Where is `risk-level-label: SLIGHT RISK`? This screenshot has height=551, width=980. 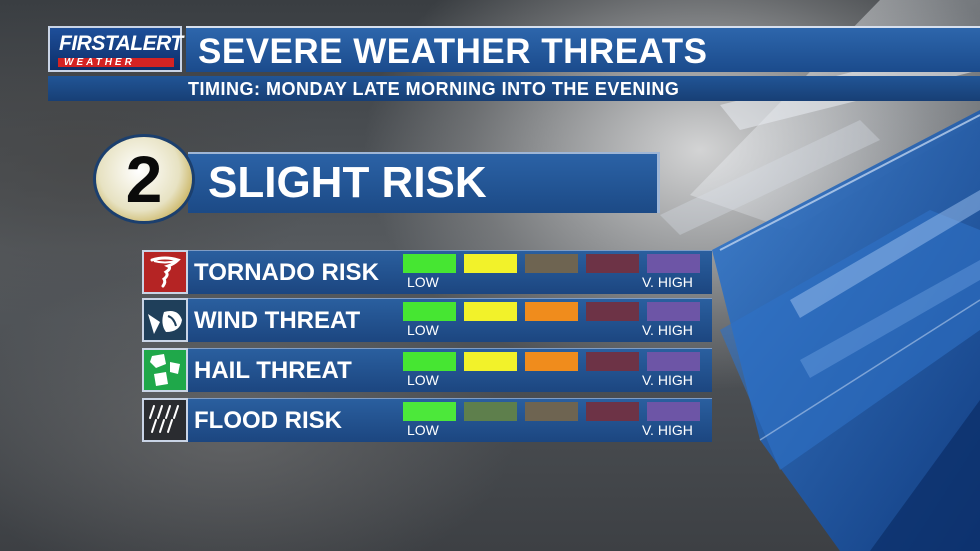 risk-level-label: SLIGHT RISK is located at coordinates (347, 182).